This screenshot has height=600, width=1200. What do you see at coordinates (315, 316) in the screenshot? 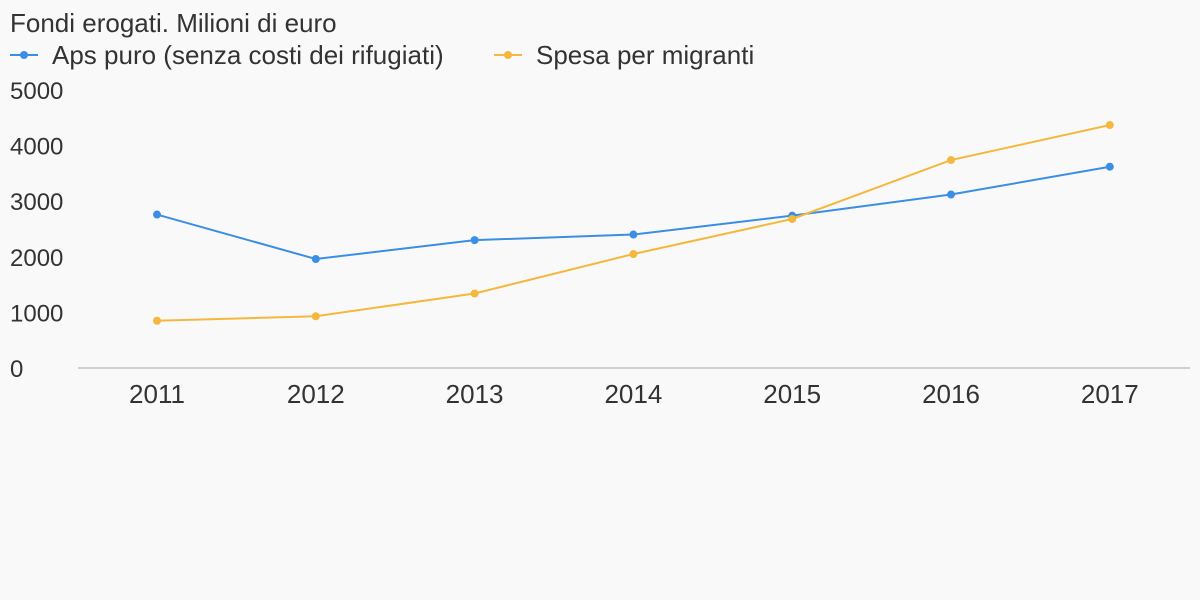
I see `data-point-1-2012` at bounding box center [315, 316].